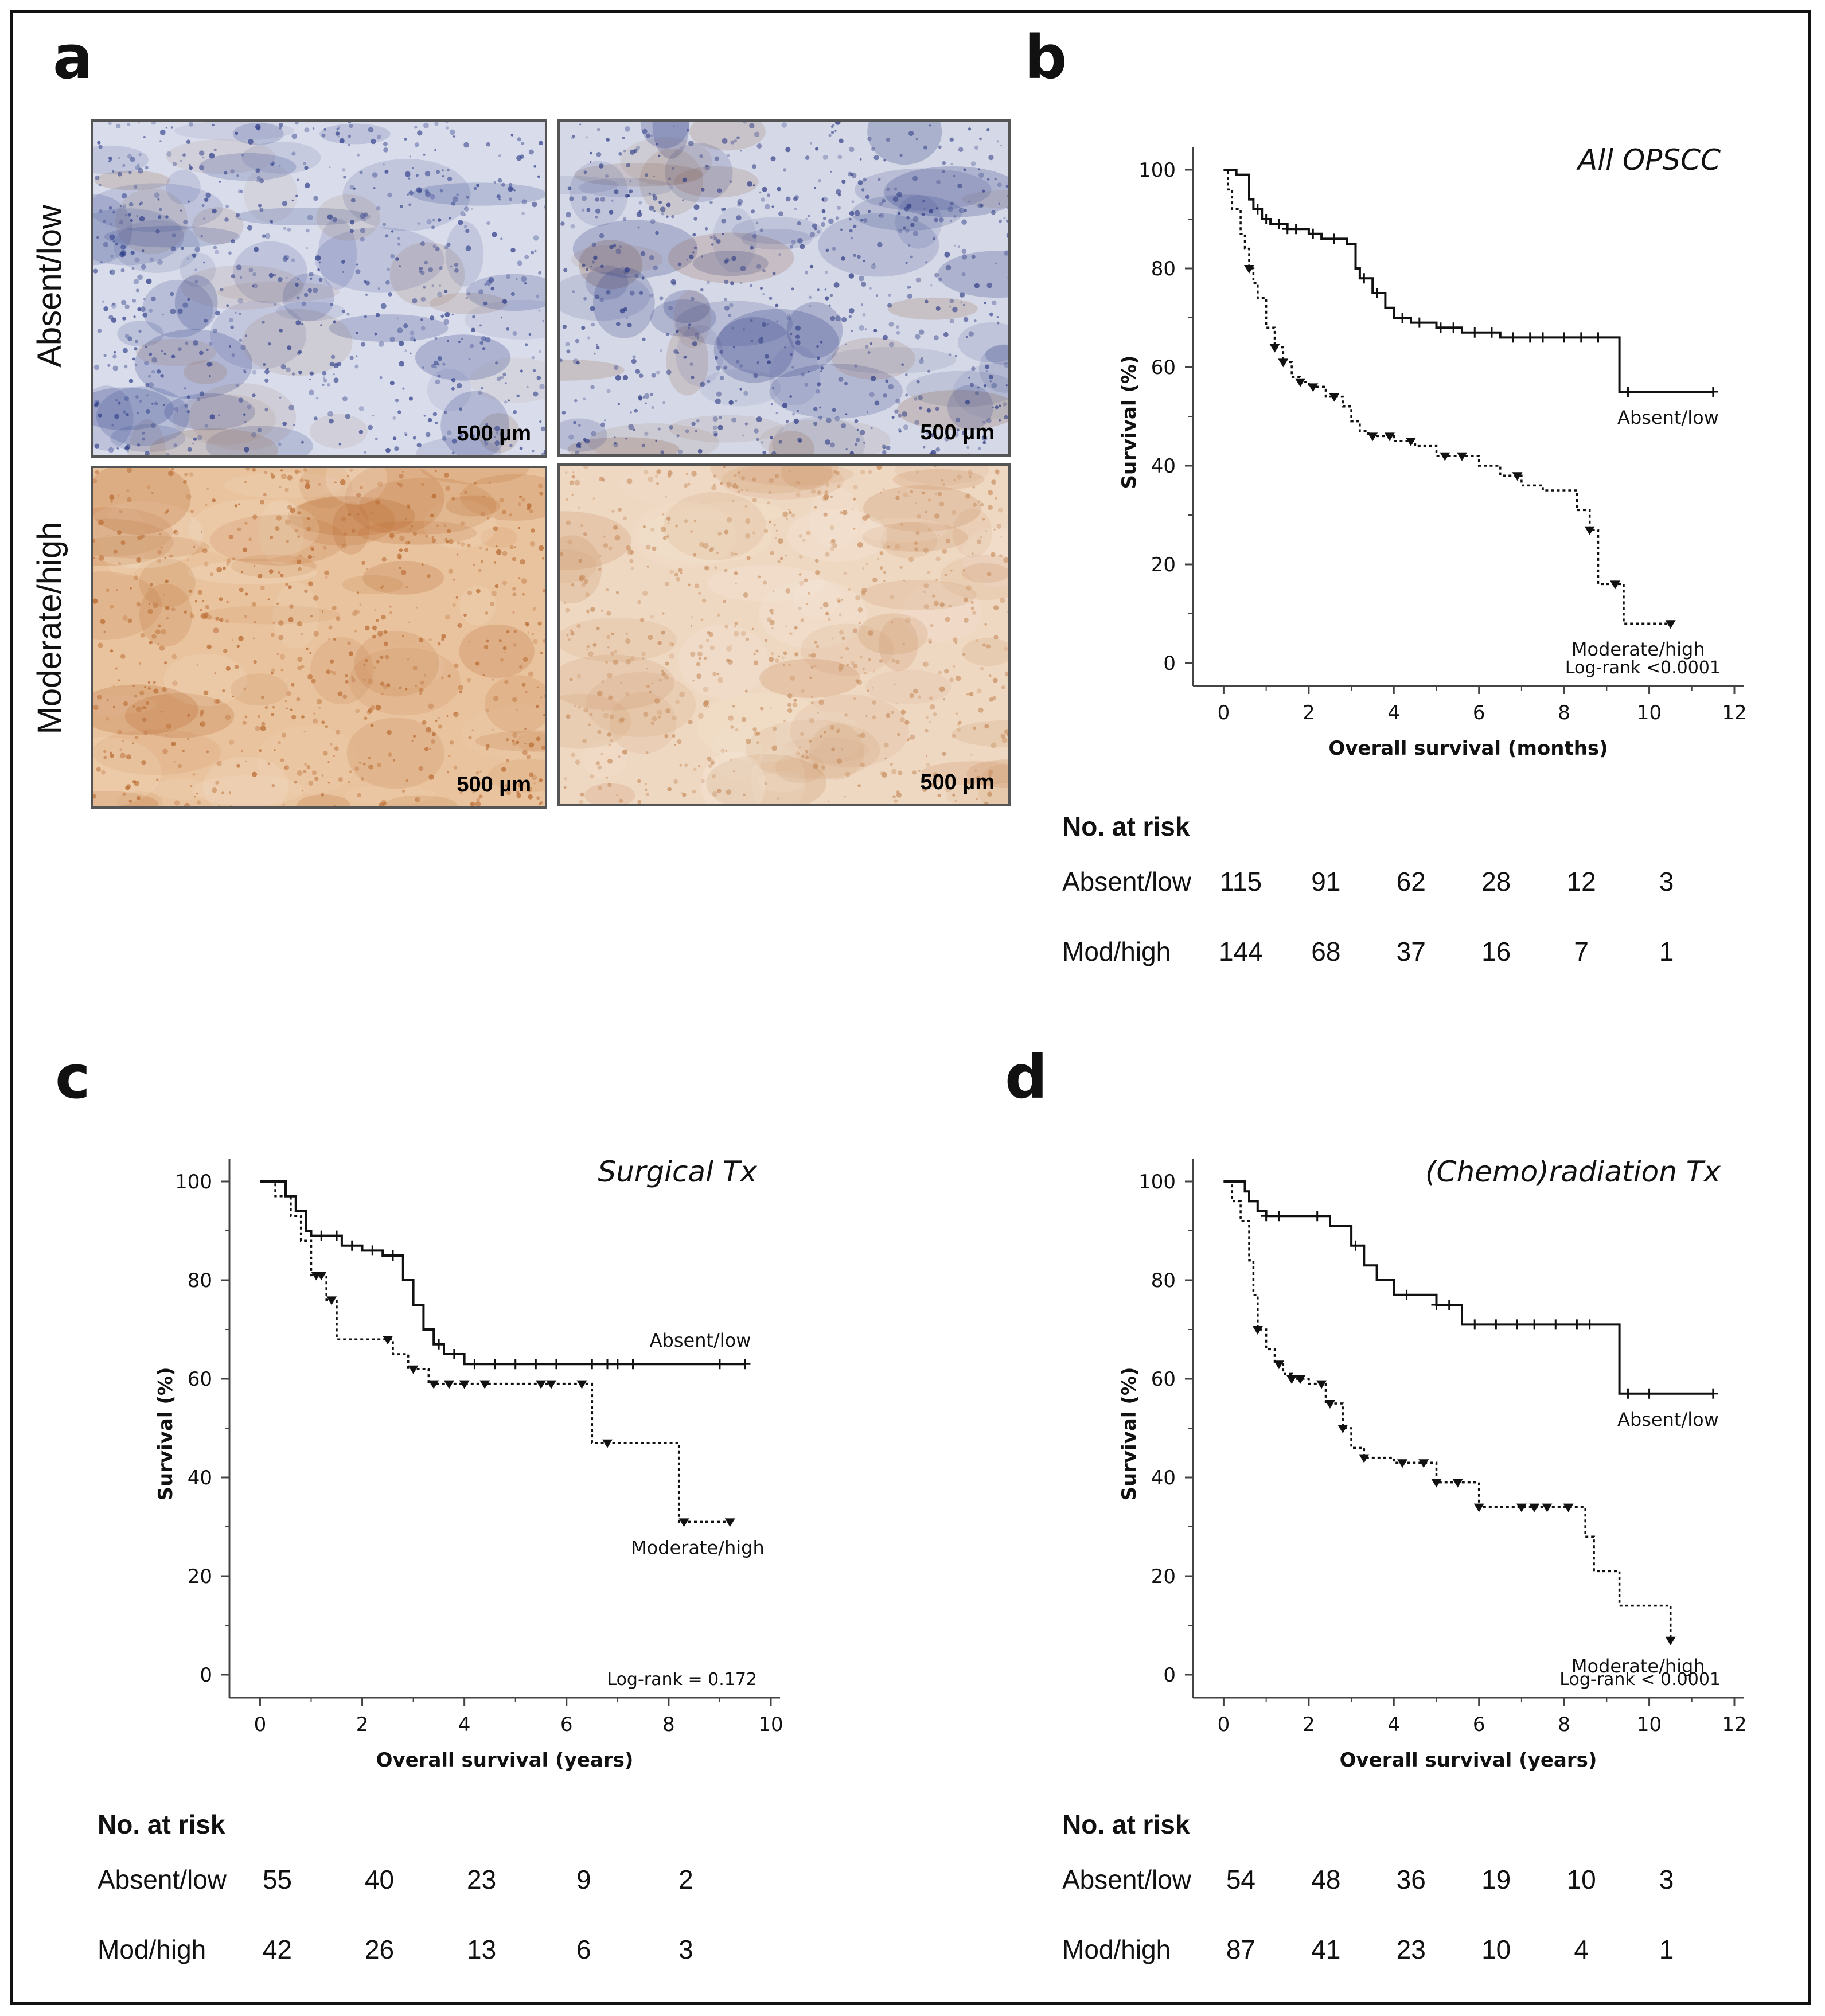  Describe the element at coordinates (1492, 332) in the screenshot. I see `chart-b-censor-mark-absent-low` at that location.